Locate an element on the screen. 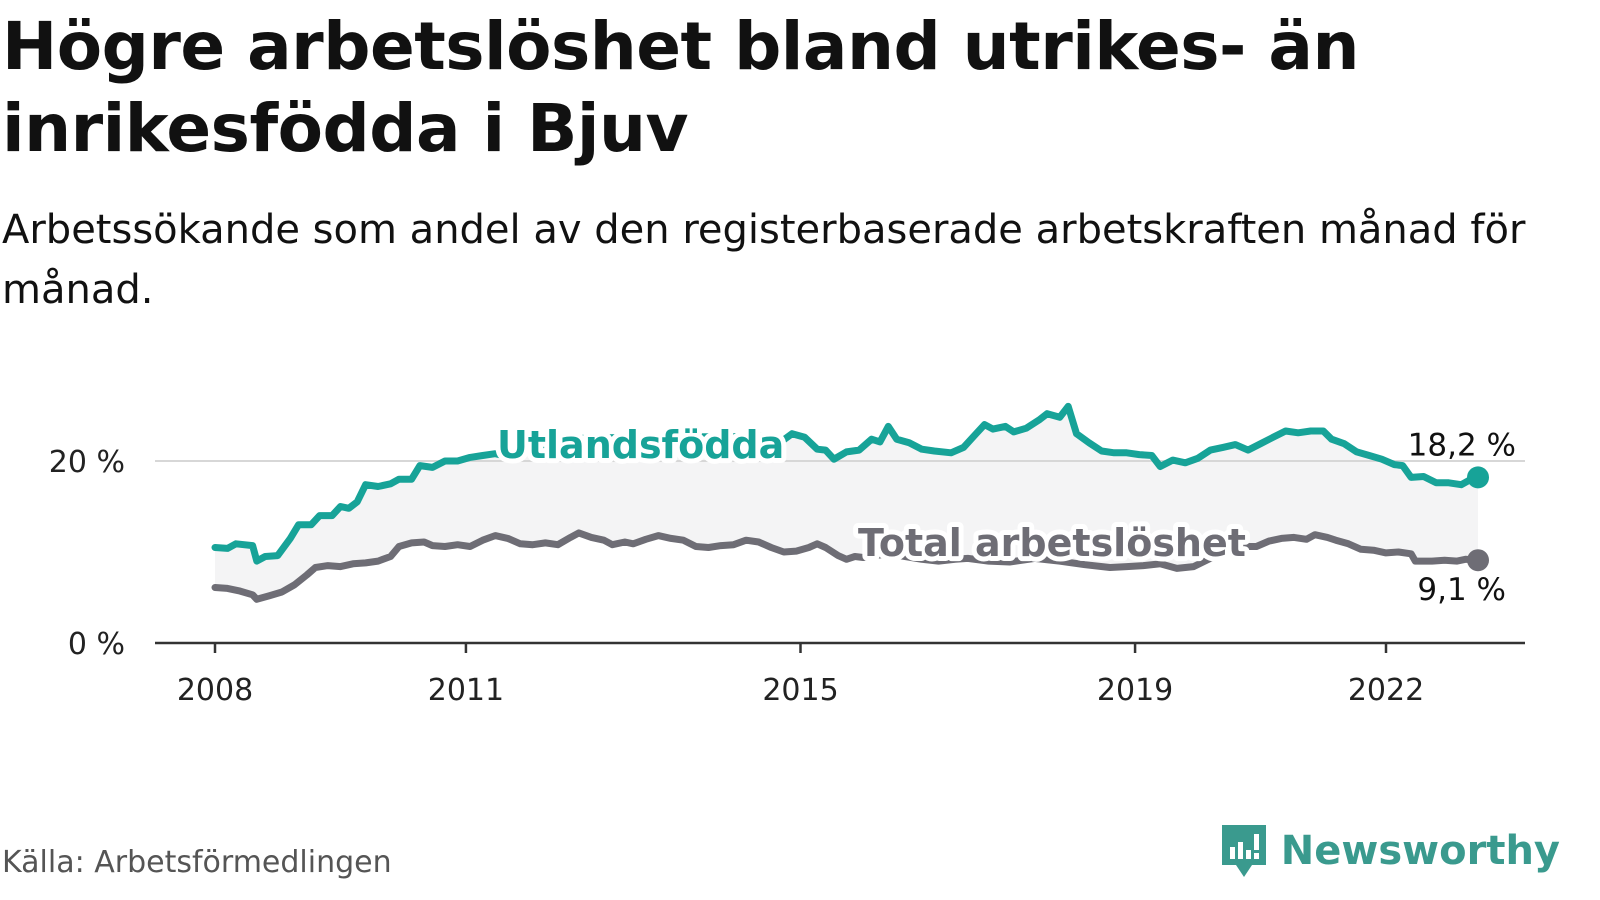 Image resolution: width=1600 pixels, height=900 pixels. x-tick-label: 2008 is located at coordinates (215, 690).